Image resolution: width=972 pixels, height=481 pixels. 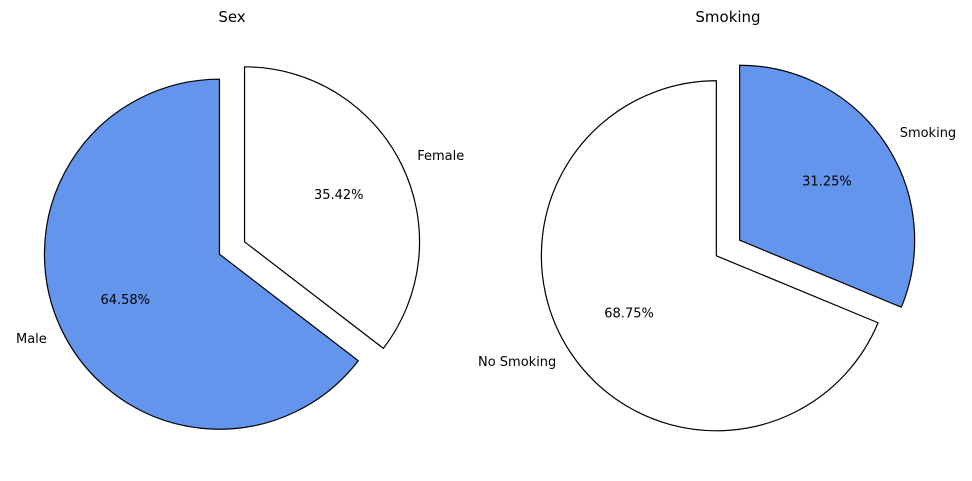 I want to click on pie-label-male: Male, so click(x=31, y=339).